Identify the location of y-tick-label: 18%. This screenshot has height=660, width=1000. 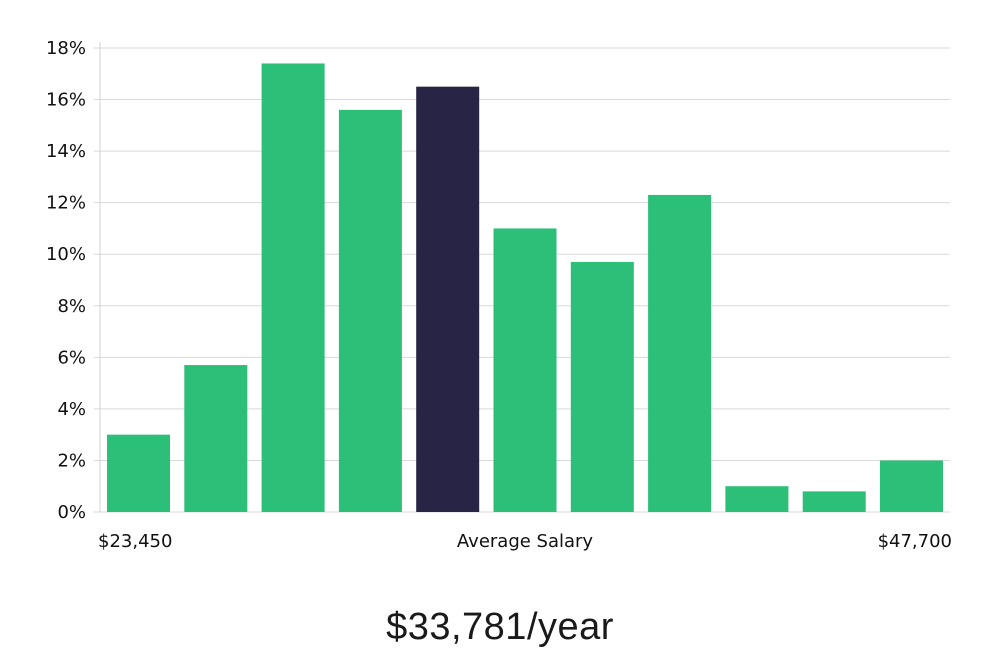
(66, 48).